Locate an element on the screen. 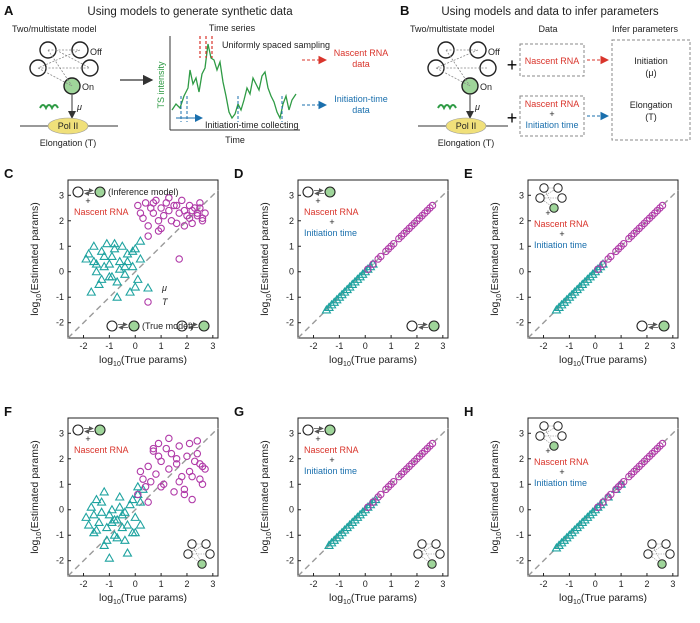 This screenshot has width=700, height=623. state-off-label: Off is located at coordinates (96, 52).